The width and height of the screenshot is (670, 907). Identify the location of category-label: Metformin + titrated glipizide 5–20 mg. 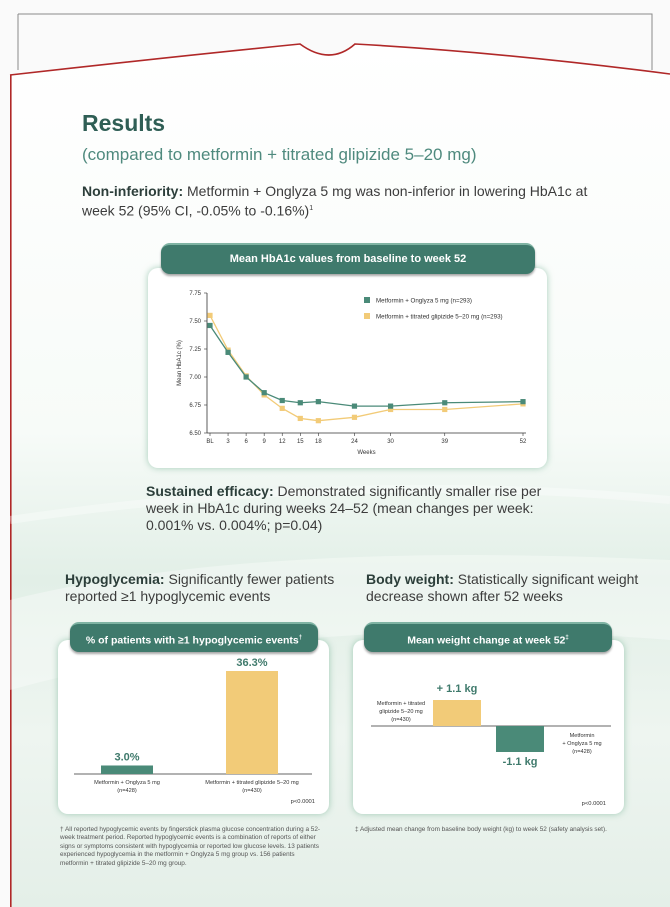
(251, 783).